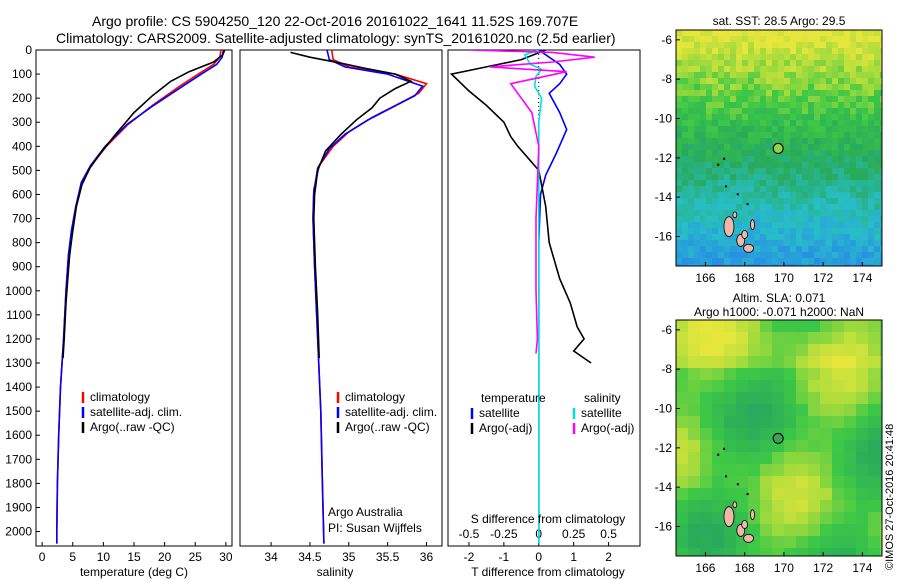 This screenshot has height=580, width=900. What do you see at coordinates (375, 528) in the screenshot?
I see `credit-line-2: PI: Susan Wijffels` at bounding box center [375, 528].